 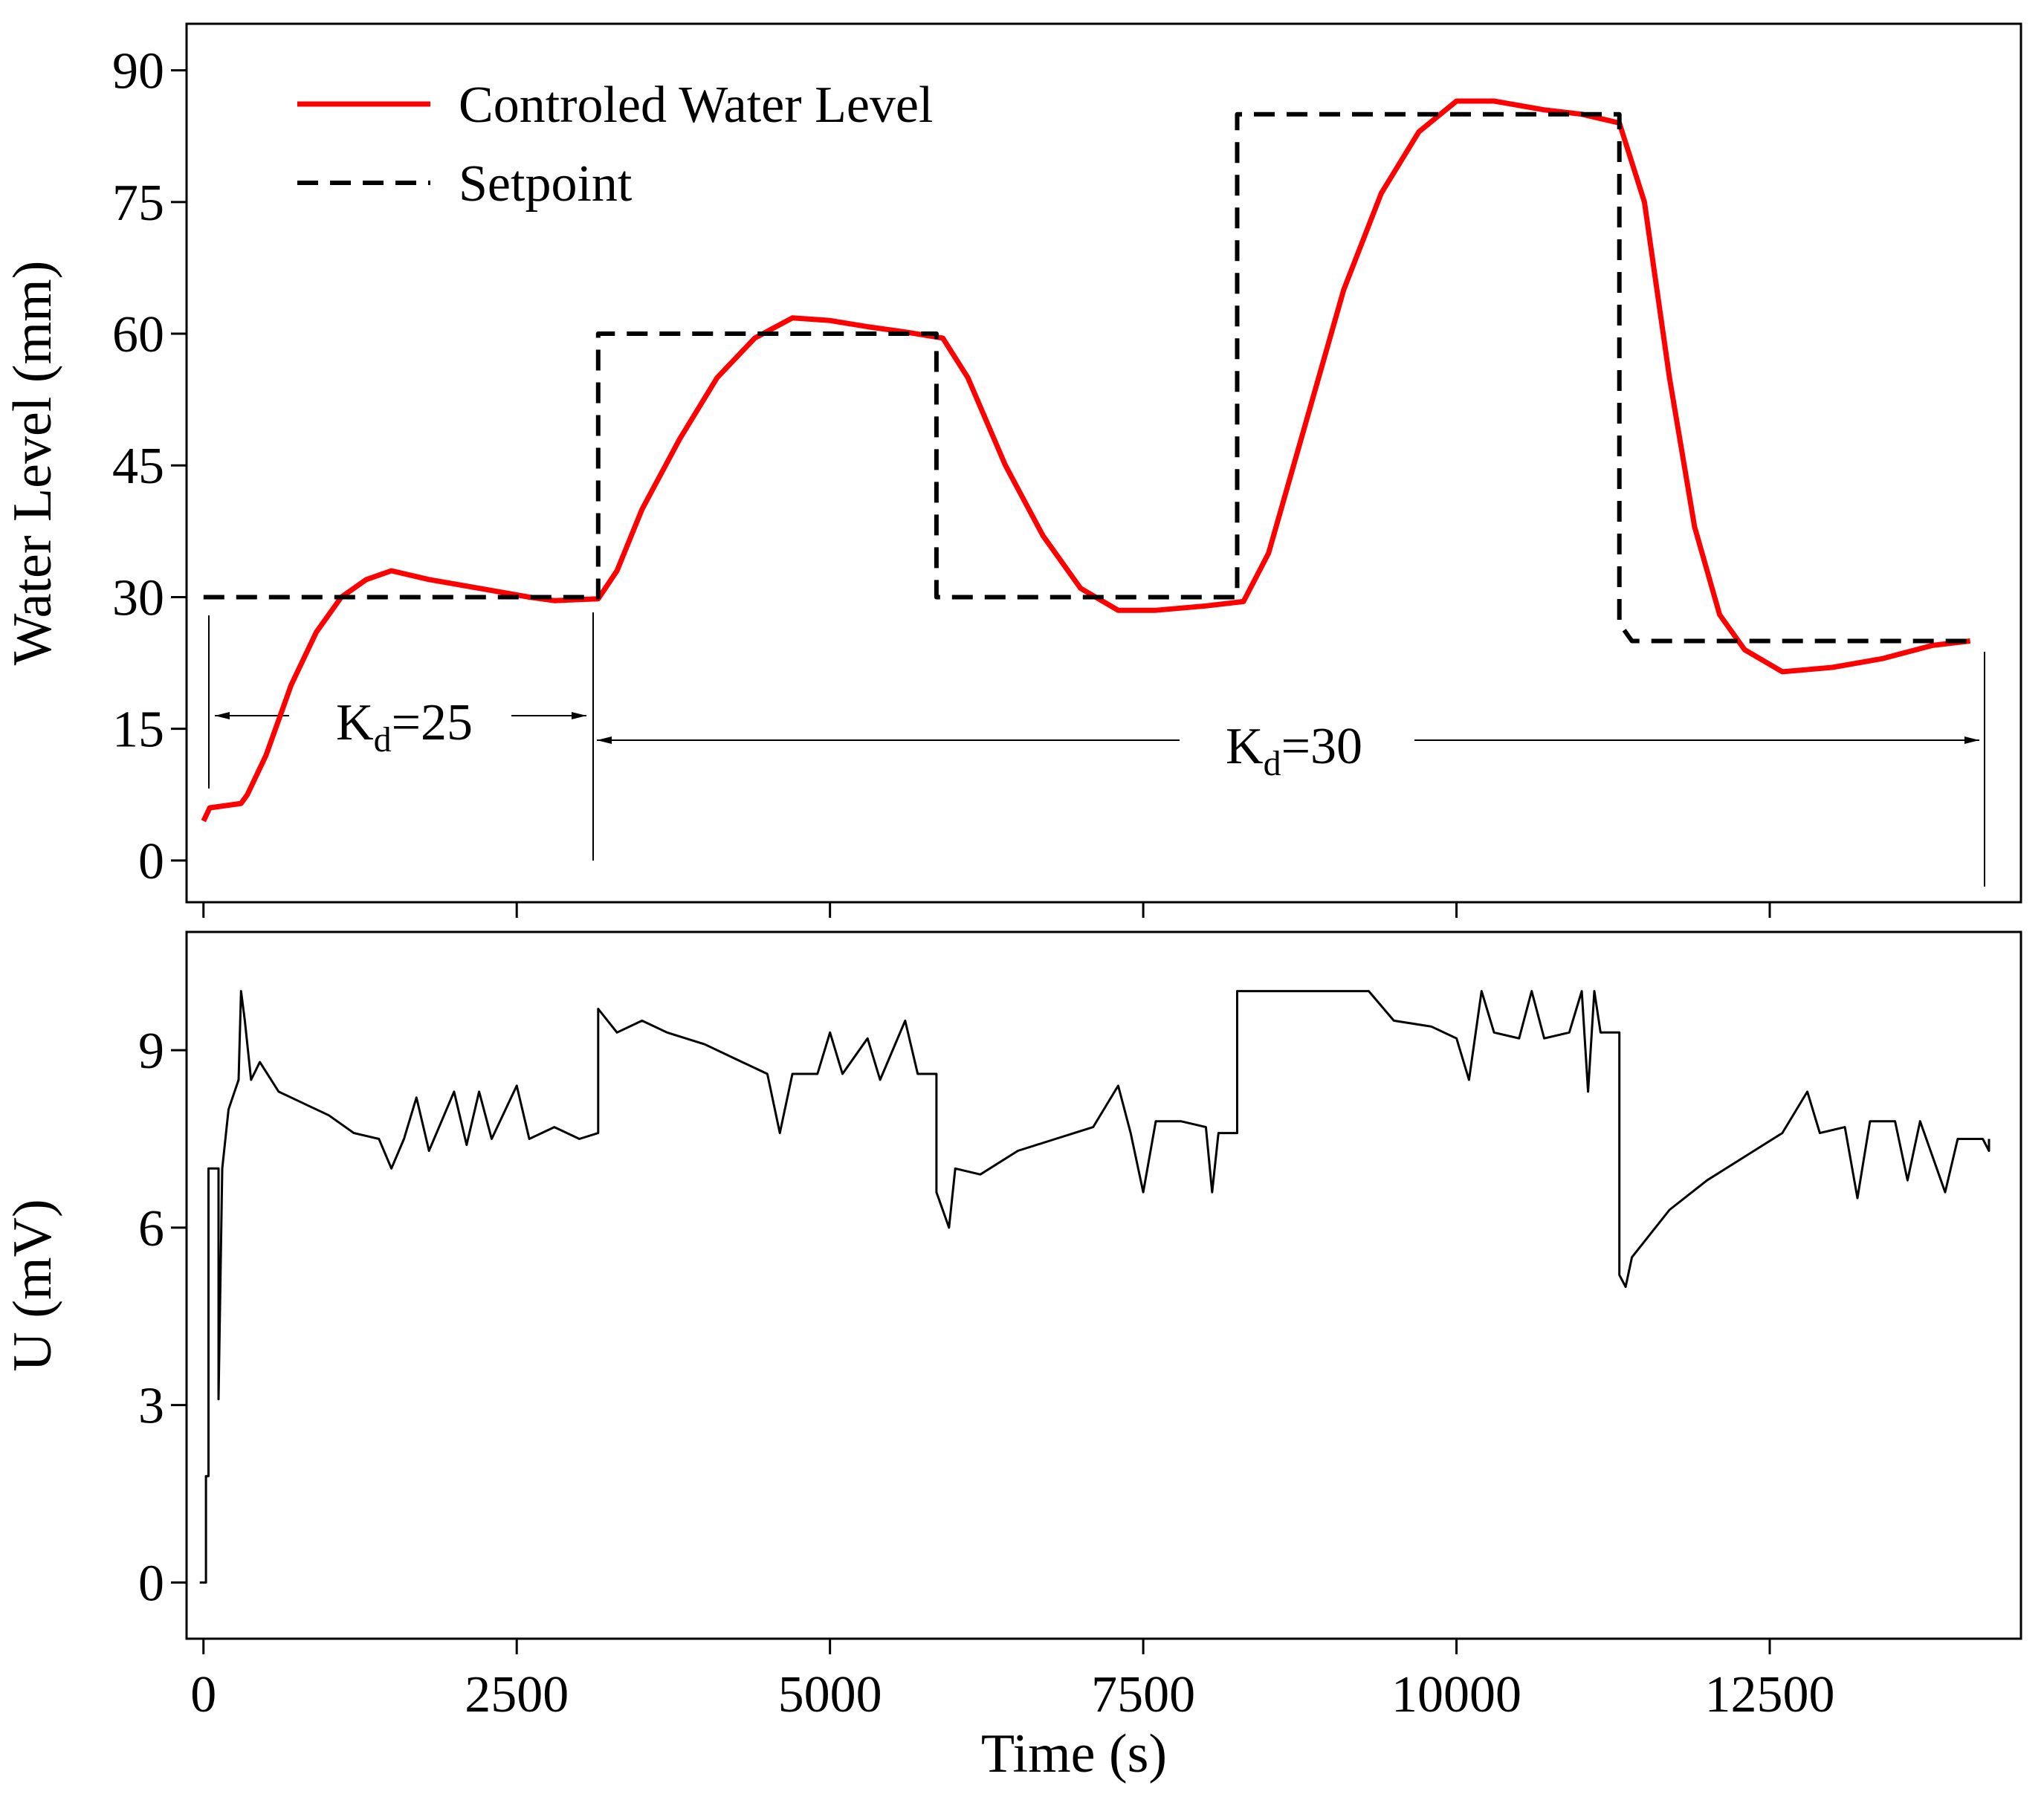 I want to click on legend-label: Setpoint, so click(x=546, y=184).